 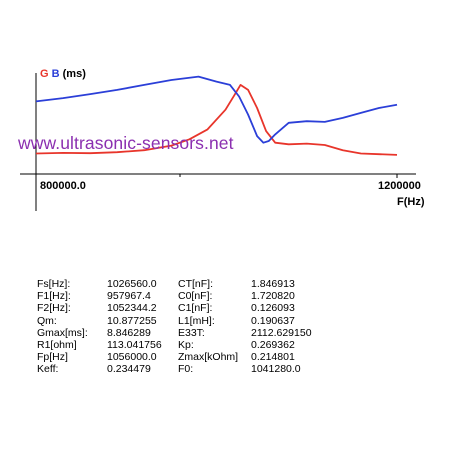 I want to click on param-right-value: 1041280.0, so click(x=276, y=369).